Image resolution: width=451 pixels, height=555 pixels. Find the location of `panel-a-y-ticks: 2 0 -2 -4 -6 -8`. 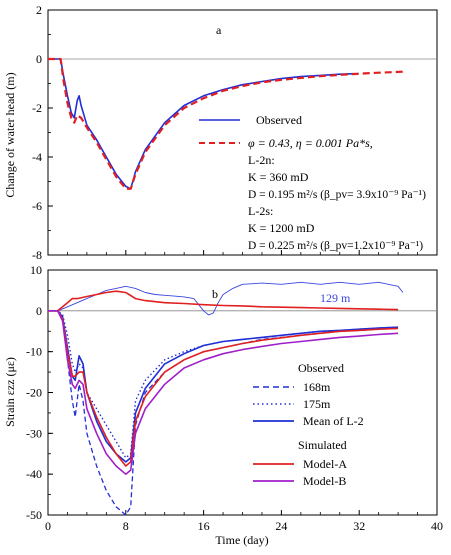

panel-a-y-ticks: 2 0 -2 -4 -6 -8 is located at coordinates (42, 132).